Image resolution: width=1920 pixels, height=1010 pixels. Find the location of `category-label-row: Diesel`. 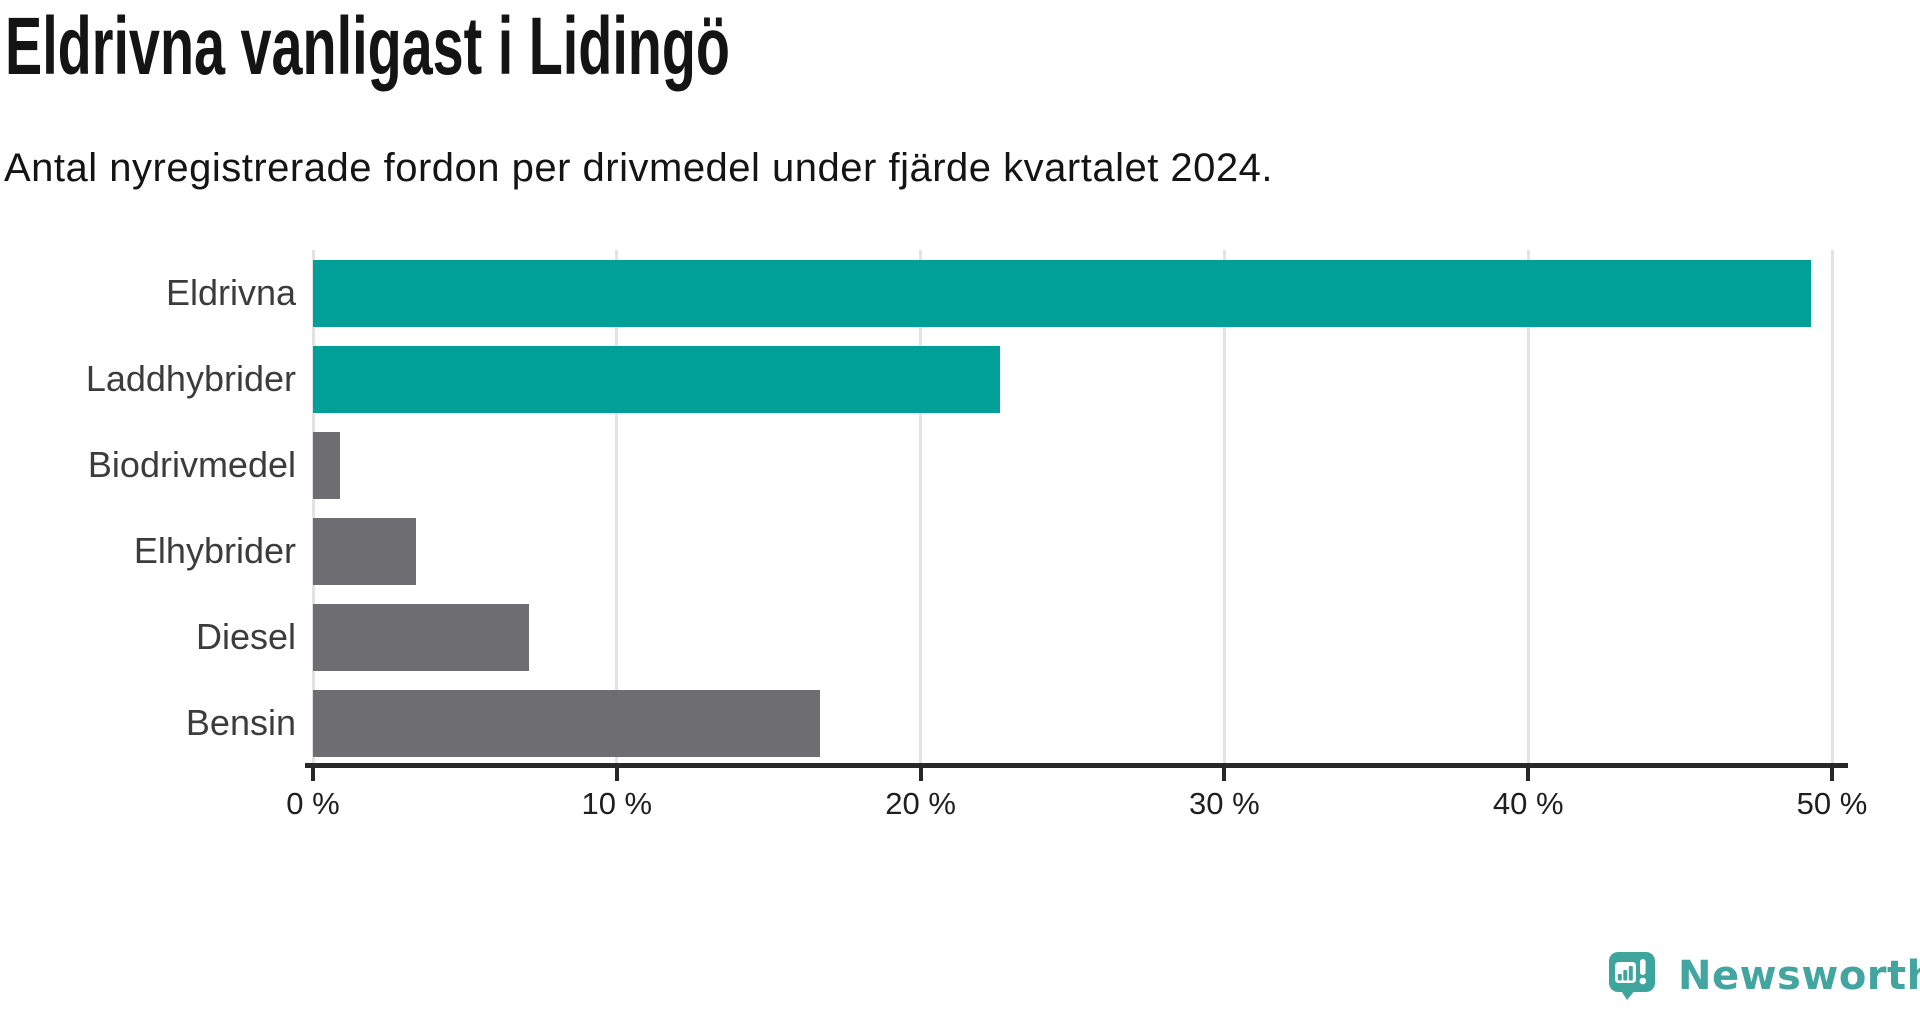

category-label-row: Diesel is located at coordinates (148, 637).